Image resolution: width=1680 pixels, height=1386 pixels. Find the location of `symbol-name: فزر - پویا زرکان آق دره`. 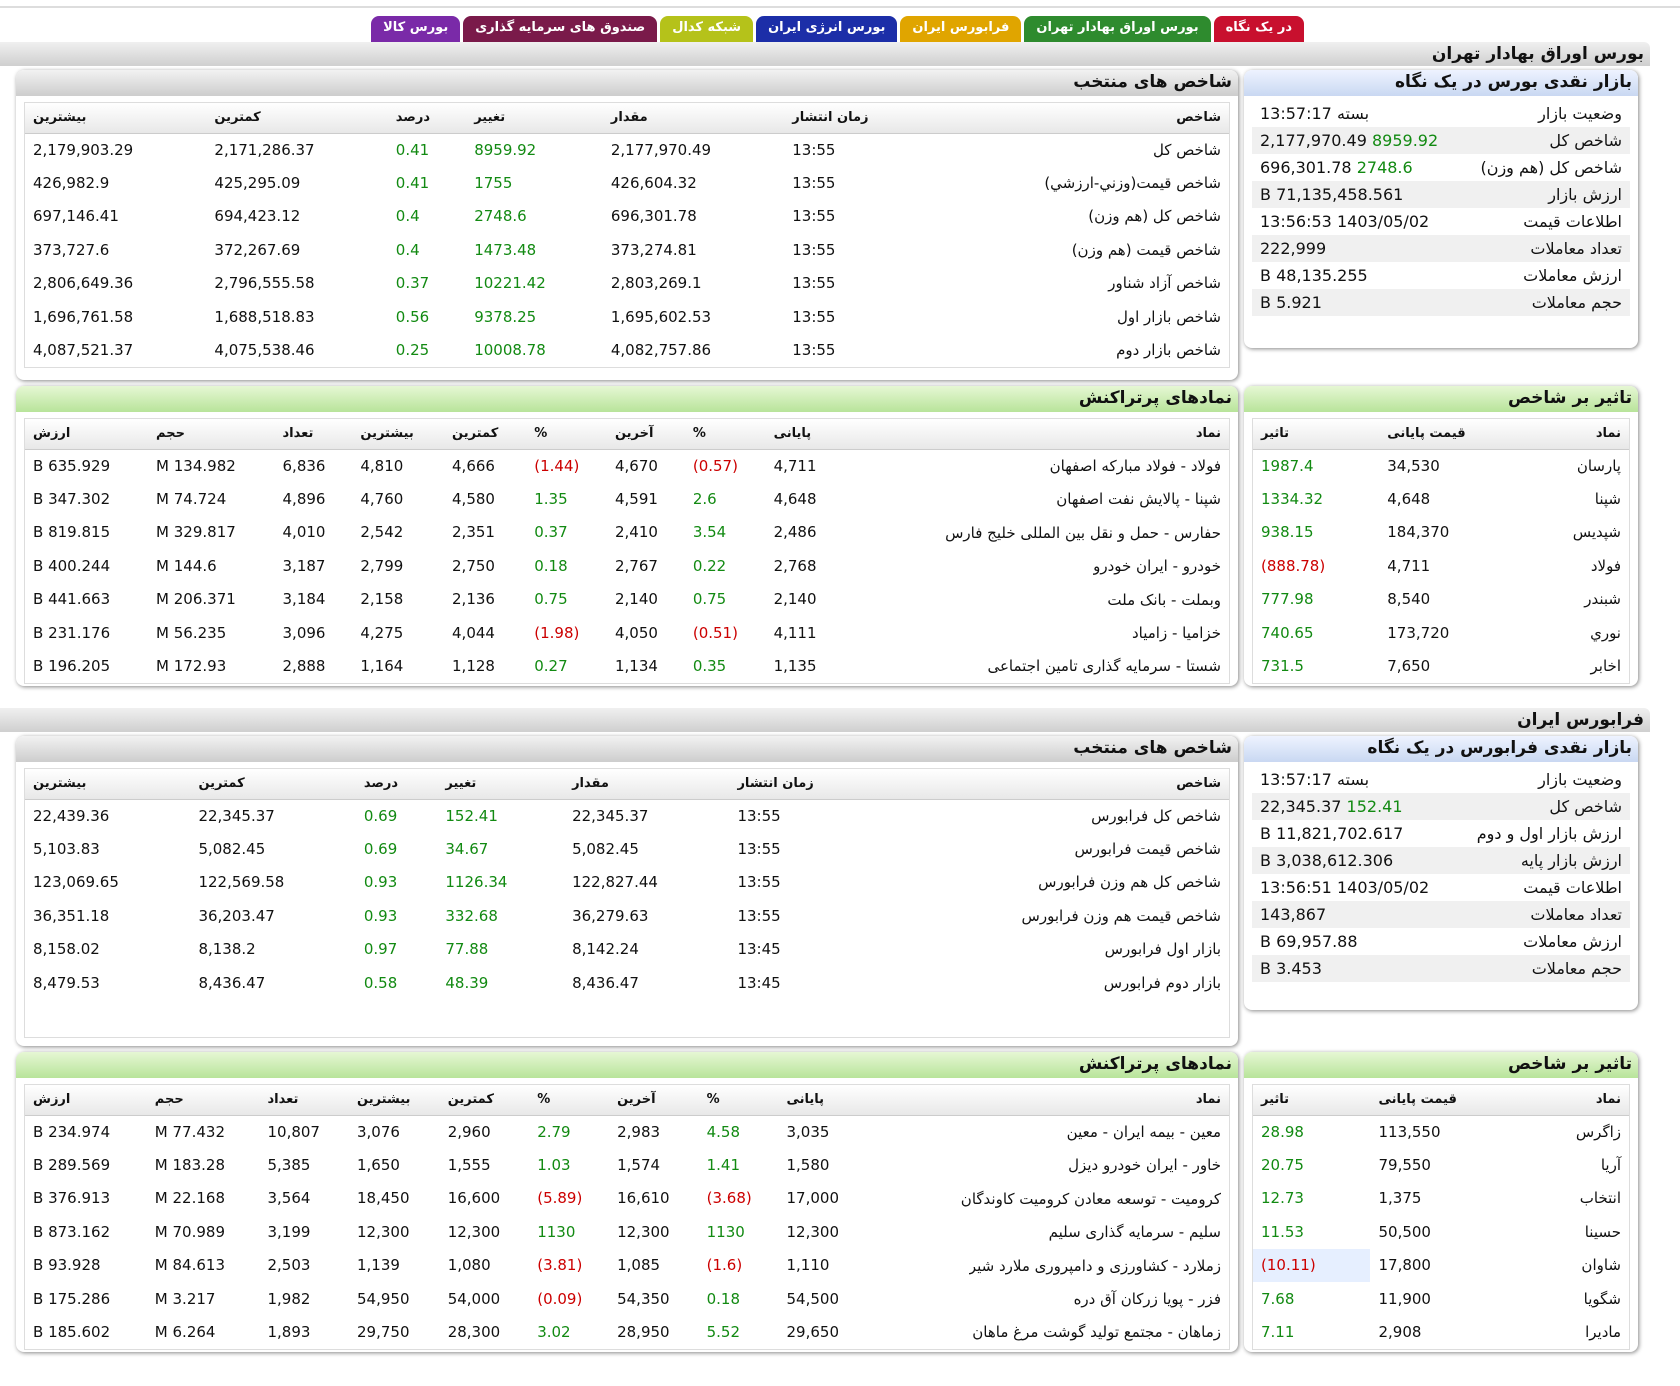

symbol-name: فزر - پویا زرکان آق دره is located at coordinates (1147, 1298).